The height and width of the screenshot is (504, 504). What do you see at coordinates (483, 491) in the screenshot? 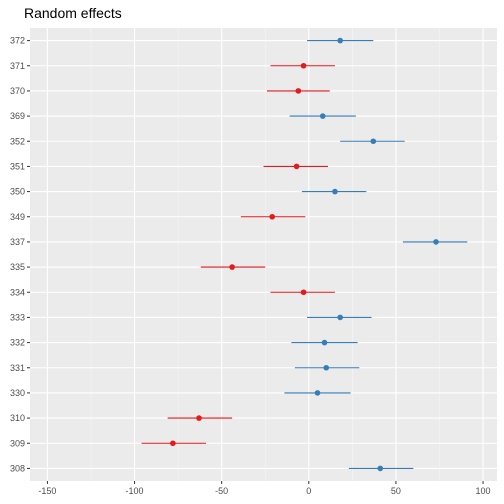
I see `x-tick-label: 100` at bounding box center [483, 491].